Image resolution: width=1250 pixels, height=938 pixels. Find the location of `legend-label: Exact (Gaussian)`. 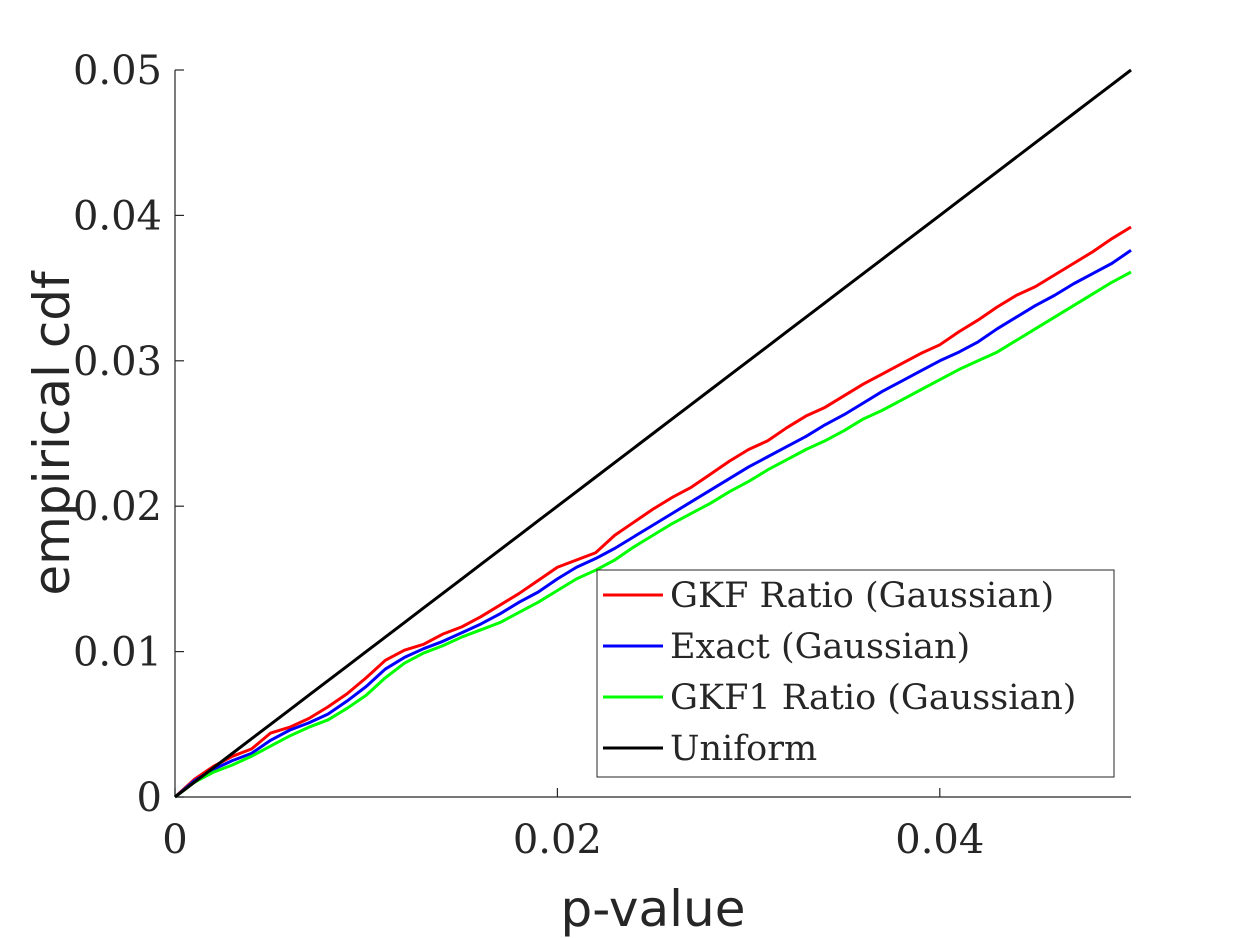

legend-label: Exact (Gaussian) is located at coordinates (820, 647).